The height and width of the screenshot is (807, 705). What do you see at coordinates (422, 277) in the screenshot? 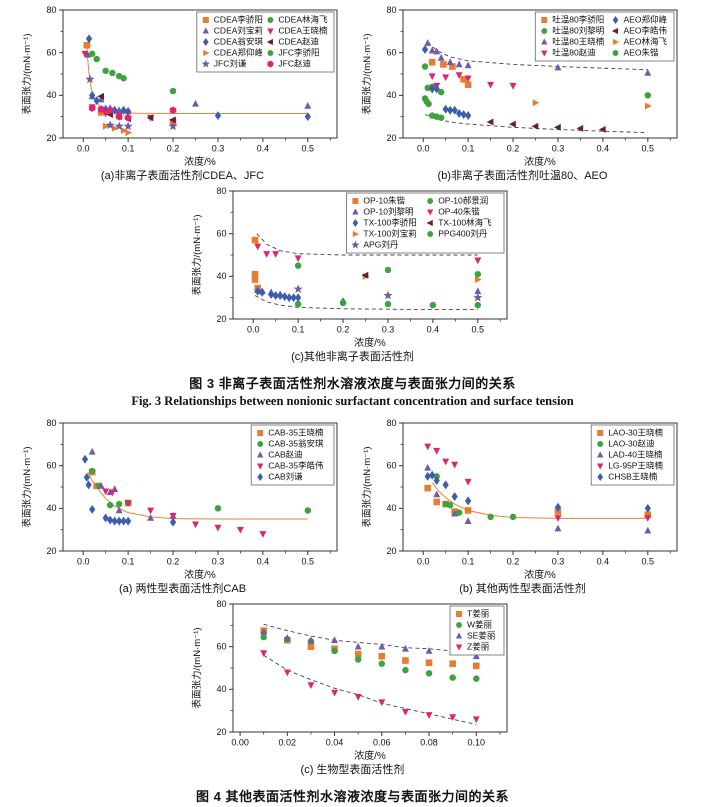
I see `series-TX-100刘宝莉` at bounding box center [422, 277].